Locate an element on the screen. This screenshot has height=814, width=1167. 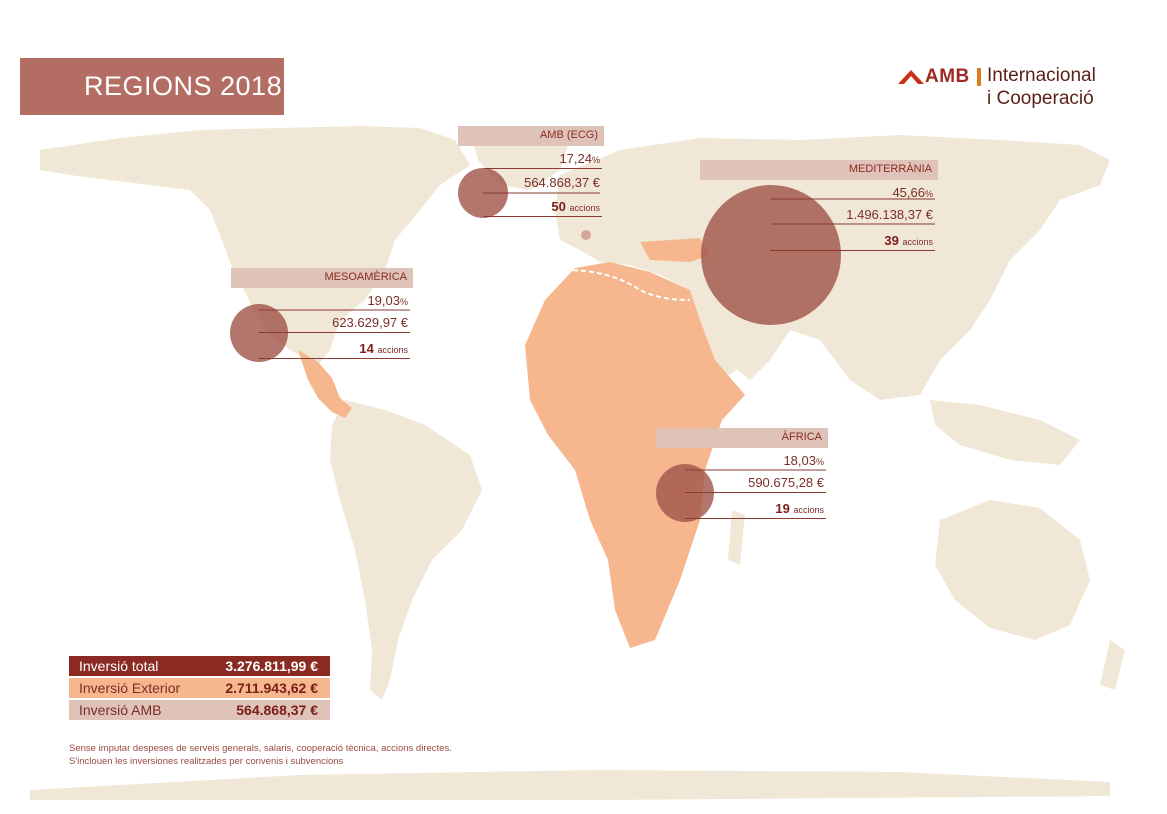
logo-separator is located at coordinates (979, 77).